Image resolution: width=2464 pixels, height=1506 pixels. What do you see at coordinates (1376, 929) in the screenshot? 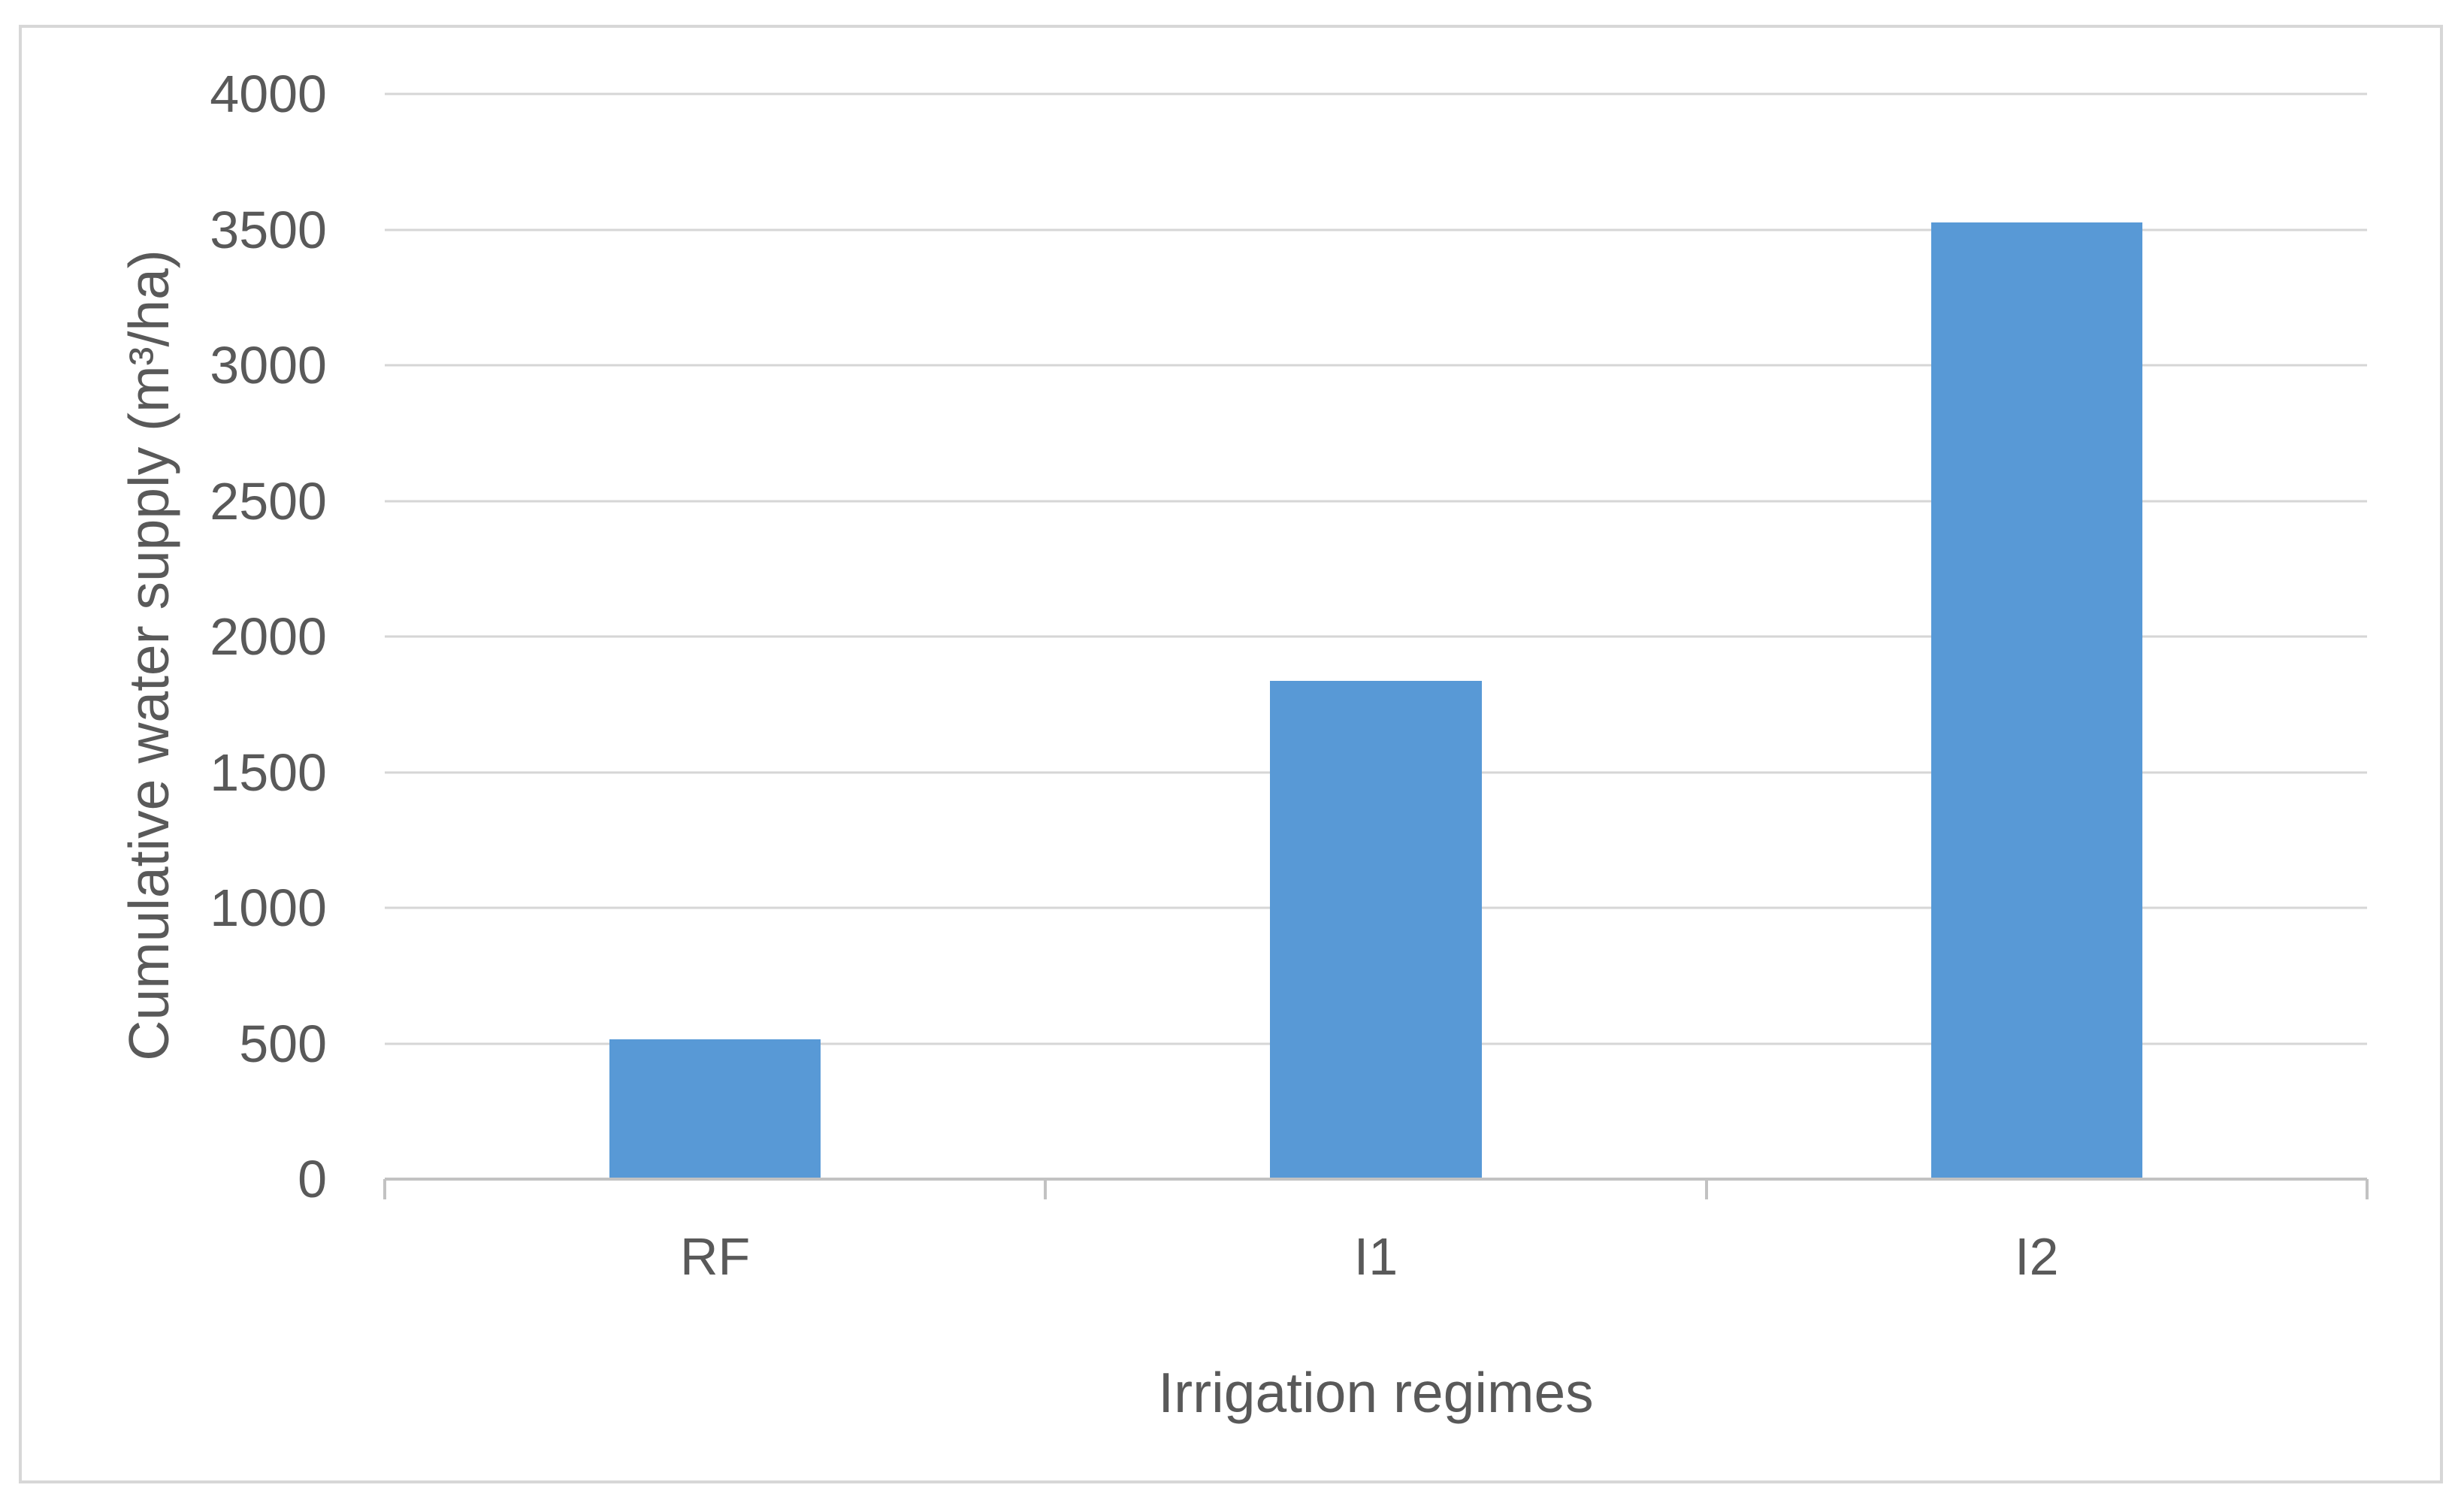
I see `bar-i1` at bounding box center [1376, 929].